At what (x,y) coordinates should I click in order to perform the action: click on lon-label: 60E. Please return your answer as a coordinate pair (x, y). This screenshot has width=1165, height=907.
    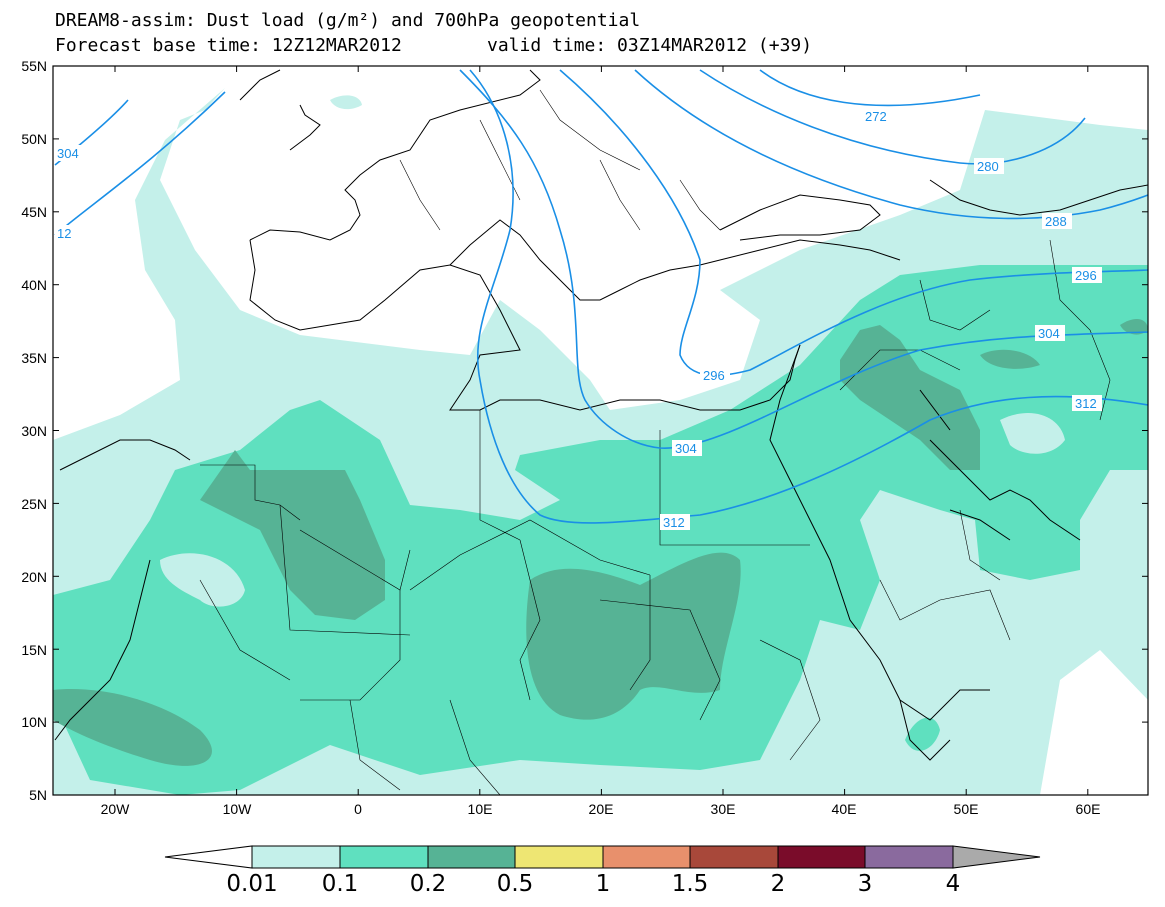
    Looking at the image, I should click on (1088, 809).